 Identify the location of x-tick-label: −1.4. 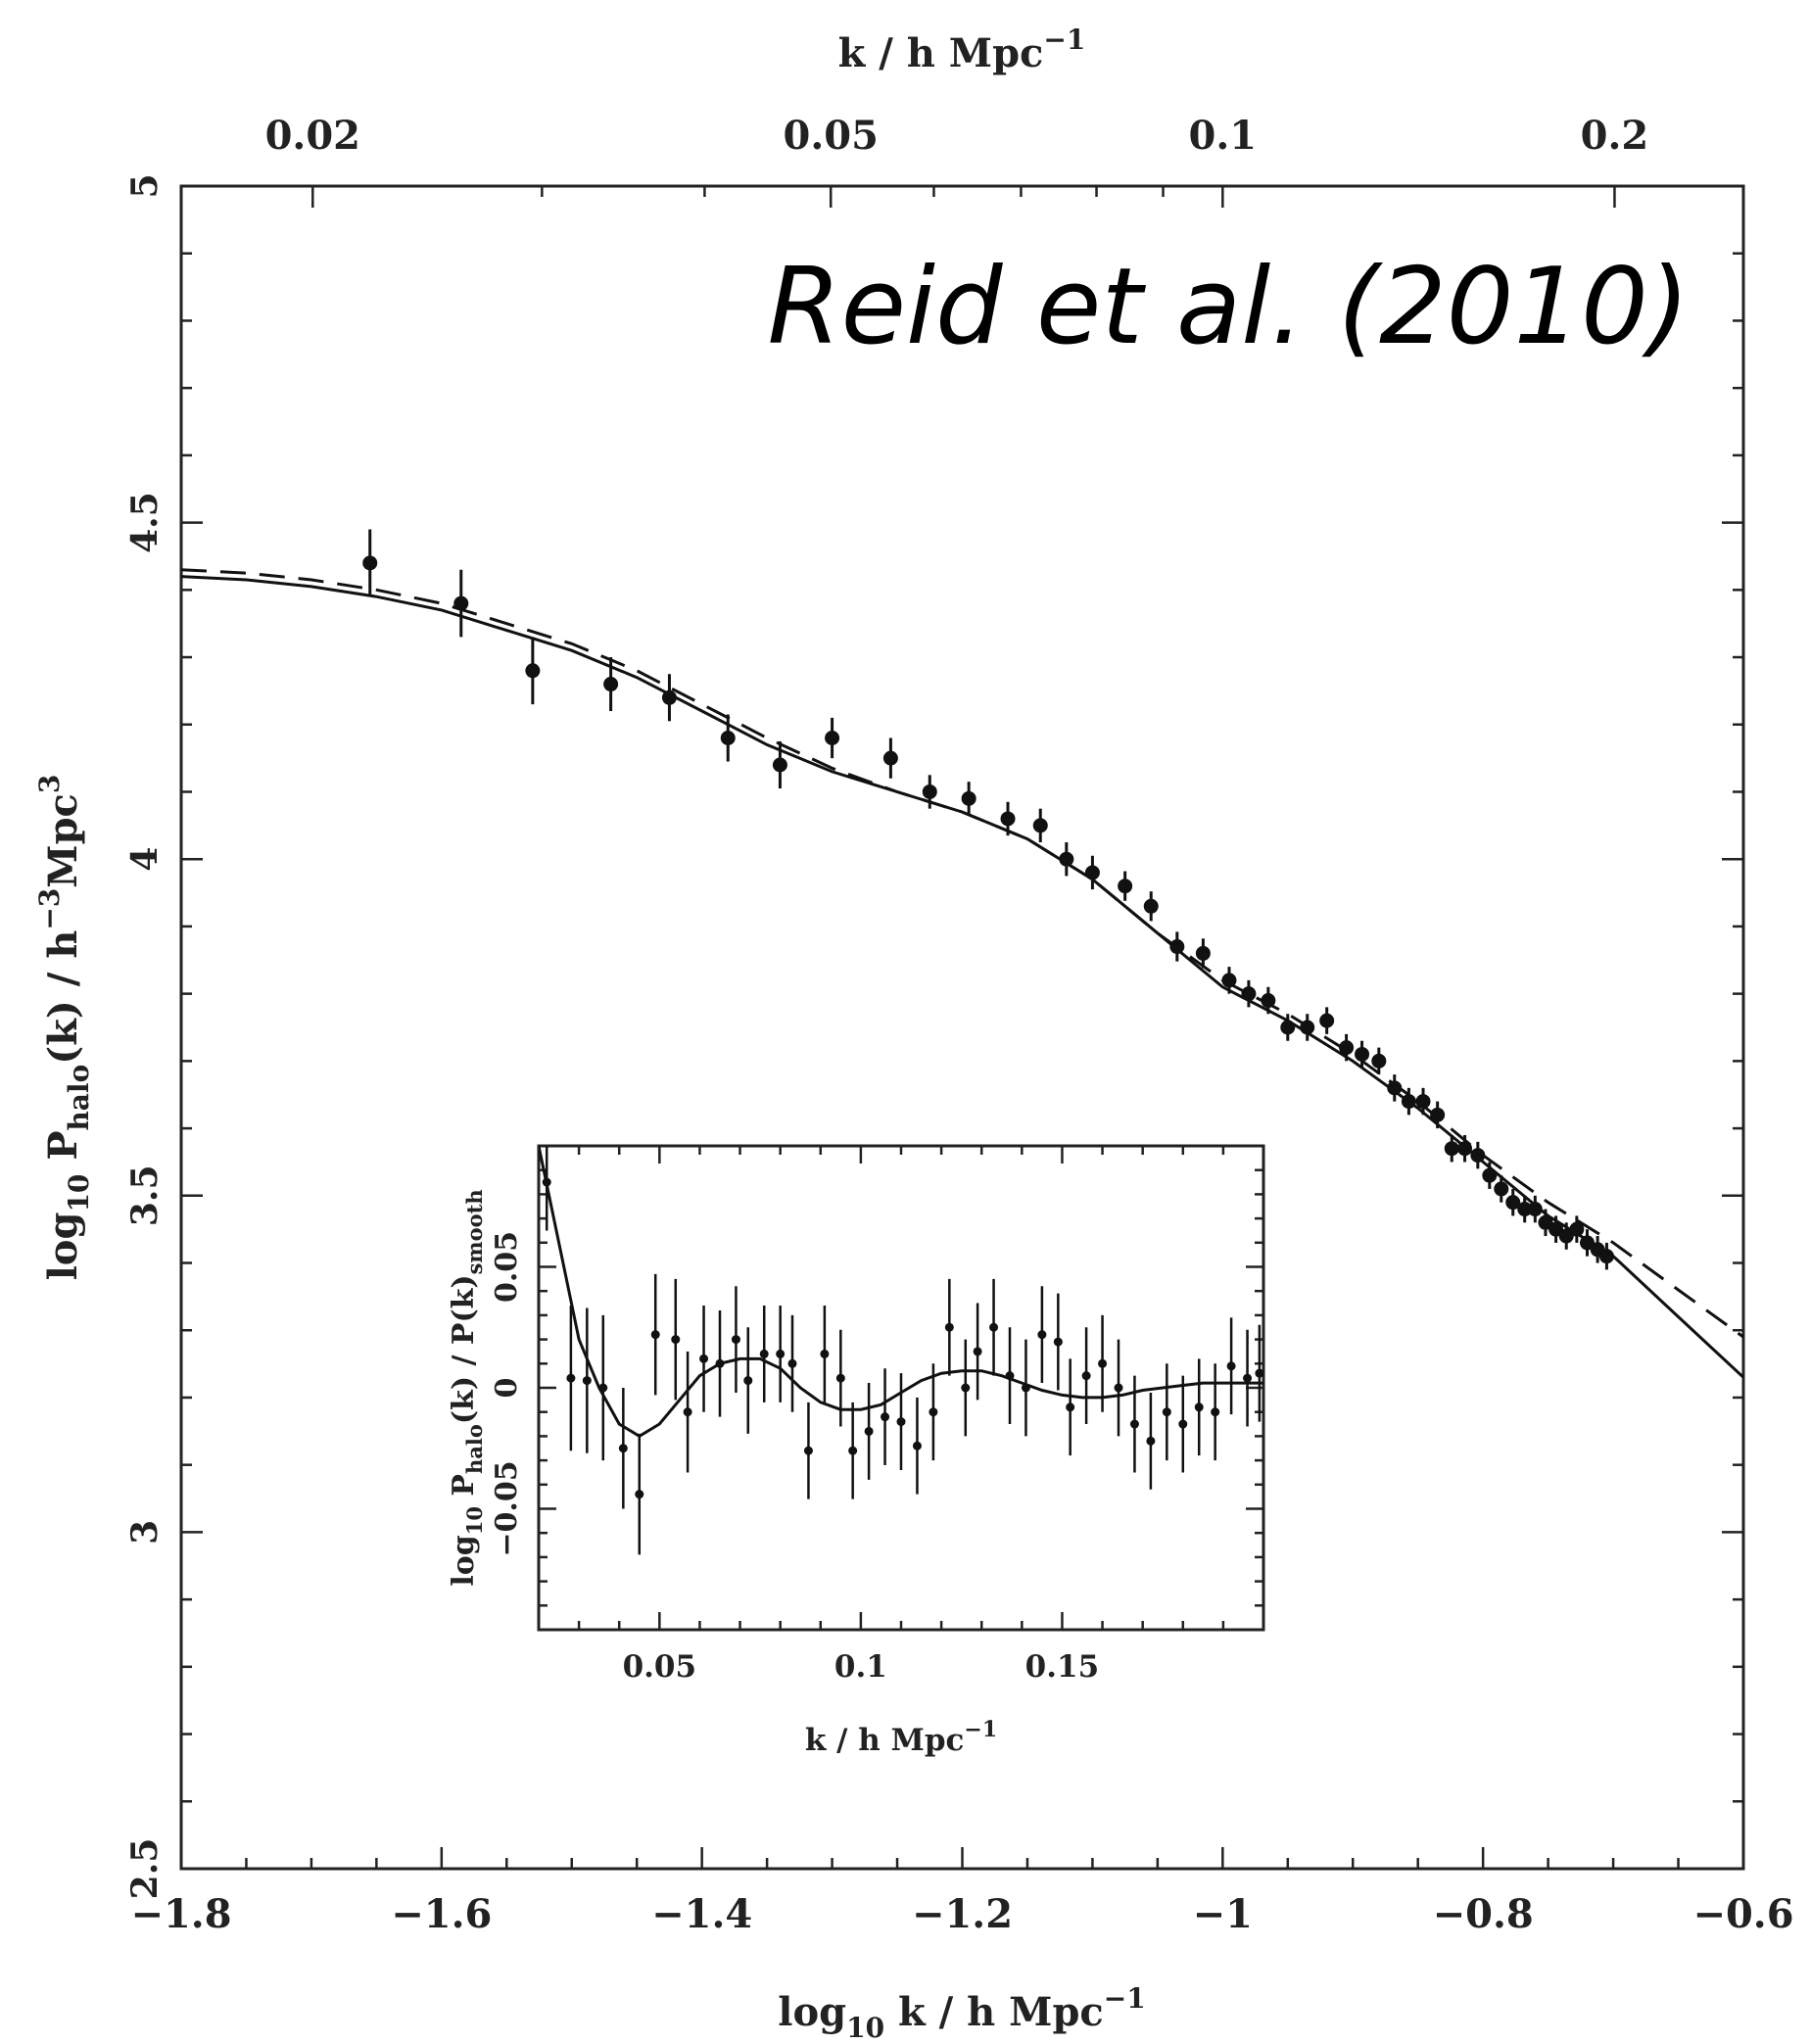
(701, 1914).